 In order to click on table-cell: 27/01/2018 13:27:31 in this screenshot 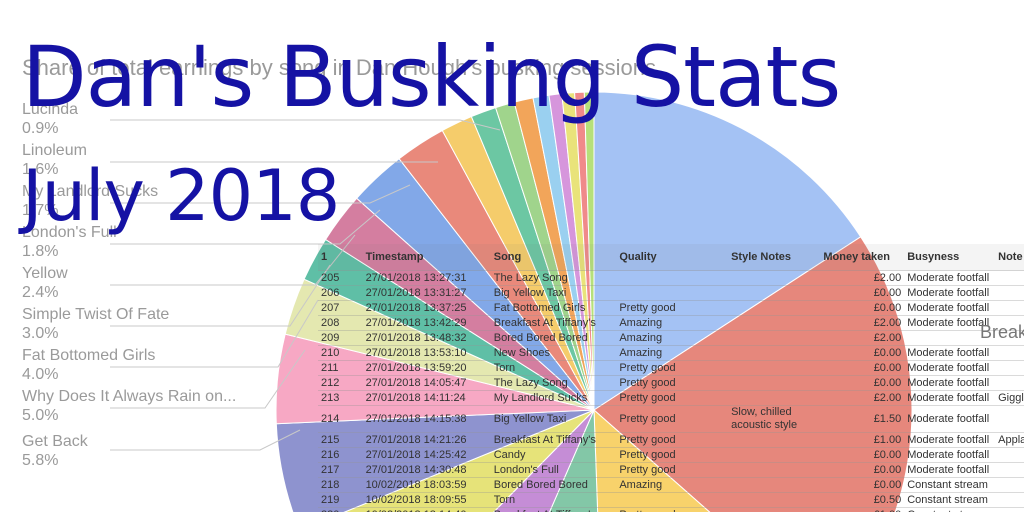, I will do `click(426, 278)`.